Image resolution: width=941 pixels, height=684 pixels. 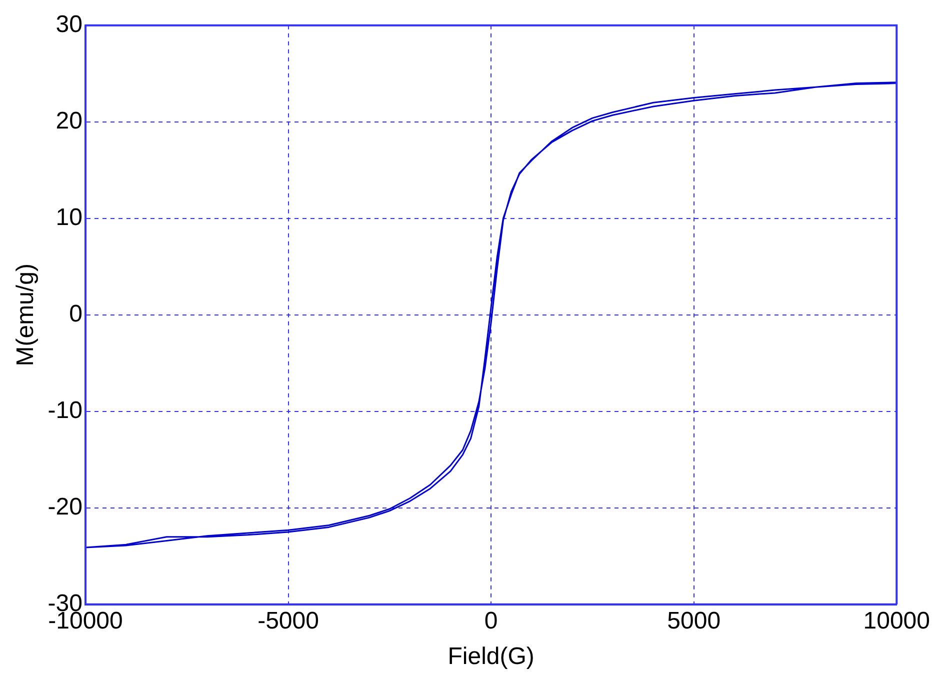 I want to click on y-tick-label: -20, so click(x=65, y=507).